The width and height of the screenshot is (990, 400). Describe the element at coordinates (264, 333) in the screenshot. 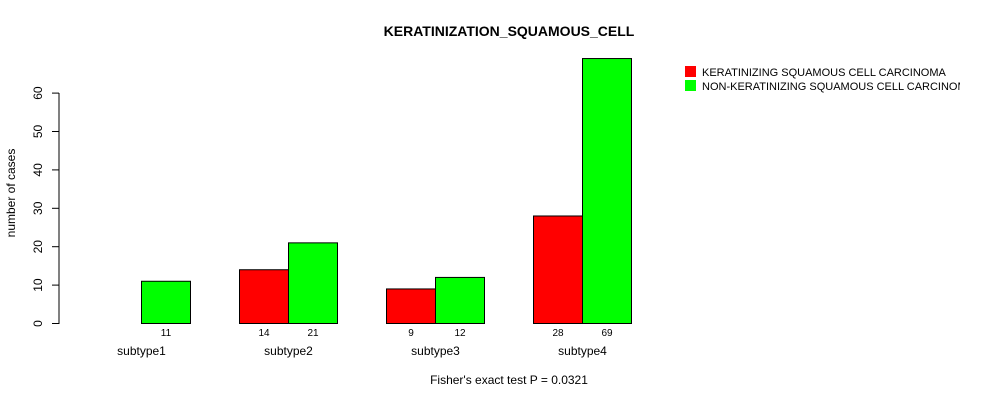

I see `count-label: 14` at that location.